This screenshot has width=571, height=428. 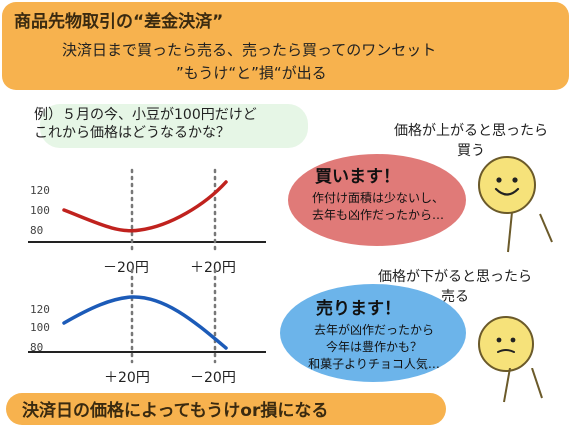 What do you see at coordinates (373, 330) in the screenshot?
I see `sell-bubble-line-1: 去年が凶作だったから` at bounding box center [373, 330].